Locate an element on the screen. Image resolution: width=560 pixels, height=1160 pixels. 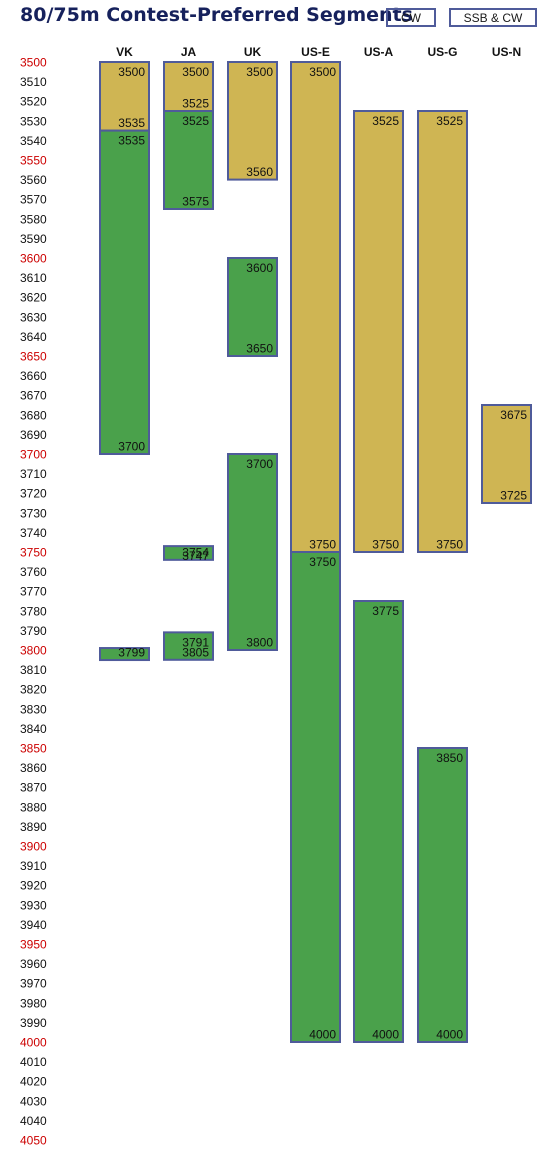
segment-us-e-3500-3750-end-label: 3750 is located at coordinates (322, 545).